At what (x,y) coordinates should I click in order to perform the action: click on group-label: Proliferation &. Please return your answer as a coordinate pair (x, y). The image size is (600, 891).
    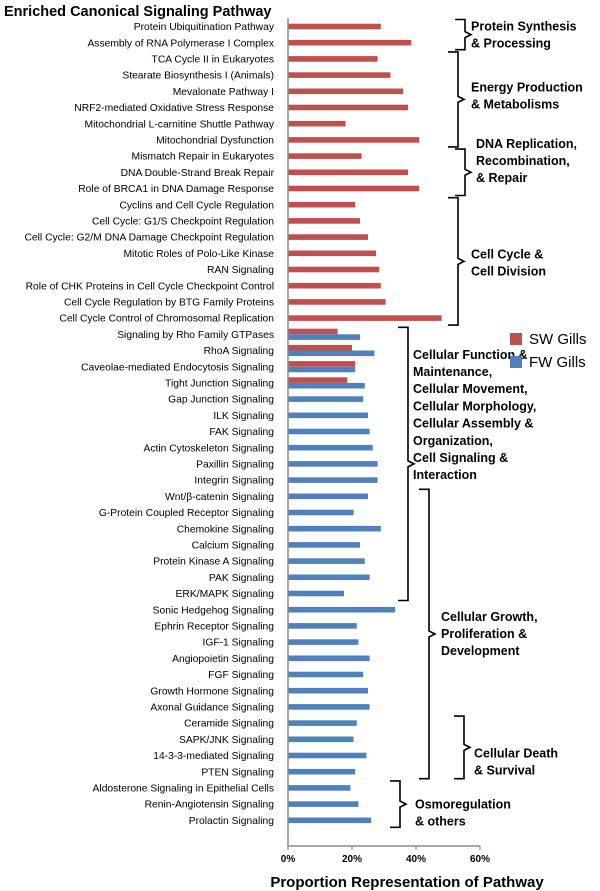
    Looking at the image, I should click on (484, 634).